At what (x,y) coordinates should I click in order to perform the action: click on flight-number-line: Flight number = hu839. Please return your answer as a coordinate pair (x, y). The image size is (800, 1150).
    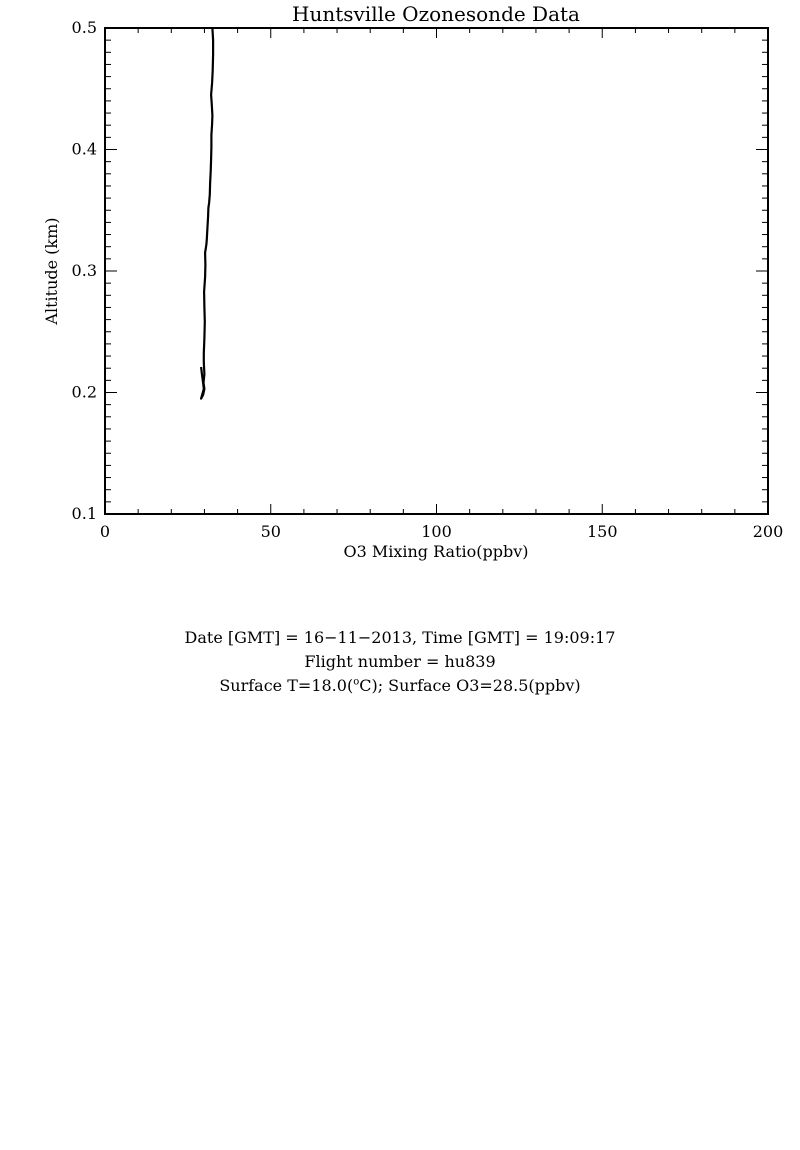
    Looking at the image, I should click on (400, 661).